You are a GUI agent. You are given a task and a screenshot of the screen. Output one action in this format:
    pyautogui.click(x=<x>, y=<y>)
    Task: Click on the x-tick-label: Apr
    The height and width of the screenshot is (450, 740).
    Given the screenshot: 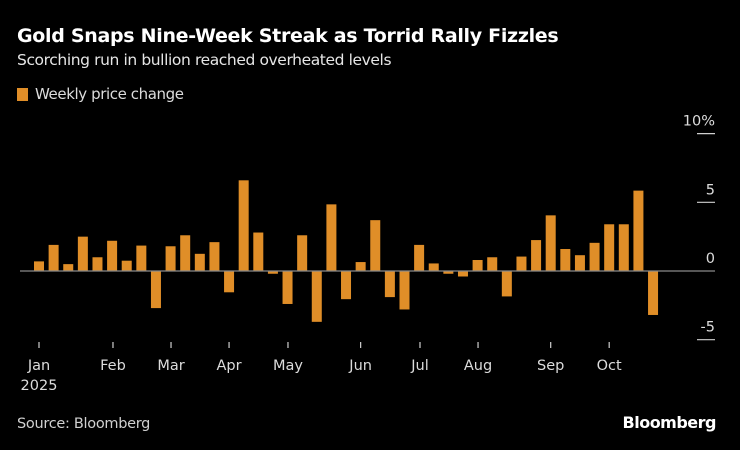 What is the action you would take?
    pyautogui.click(x=229, y=366)
    